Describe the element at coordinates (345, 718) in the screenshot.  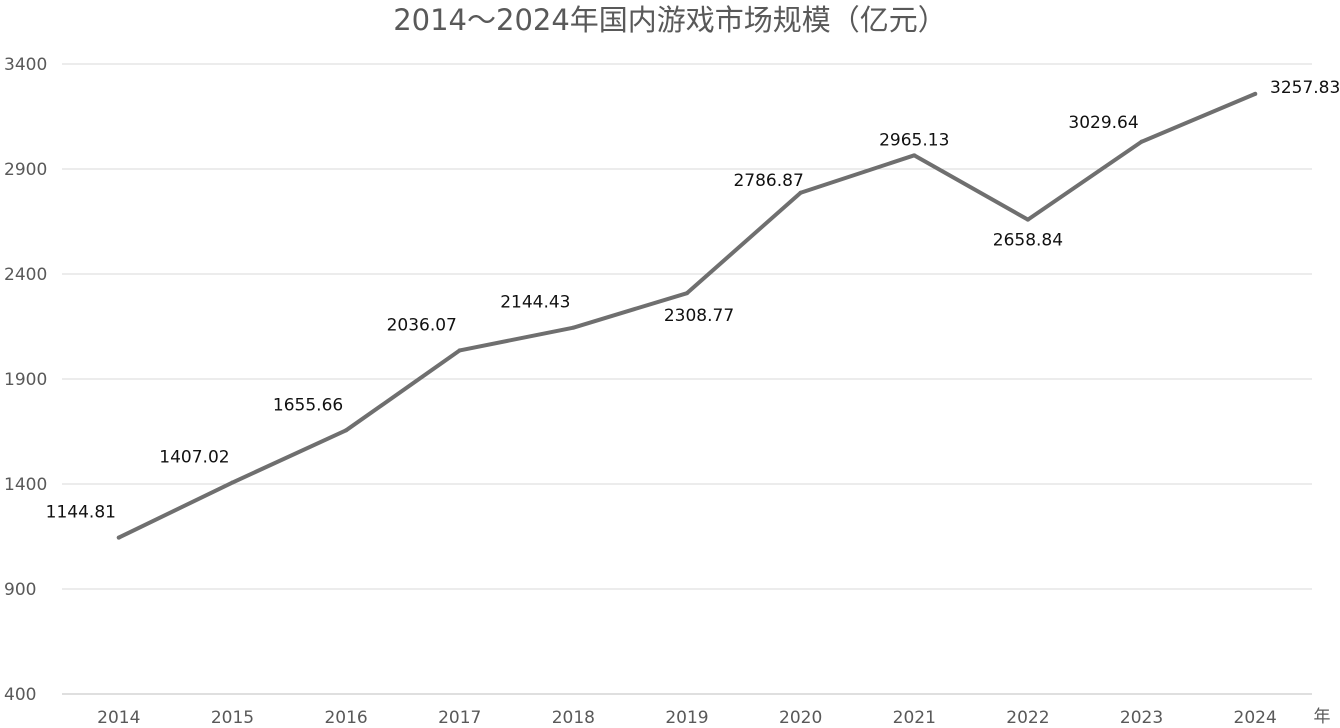
I see `x-tick-label: 2016` at that location.